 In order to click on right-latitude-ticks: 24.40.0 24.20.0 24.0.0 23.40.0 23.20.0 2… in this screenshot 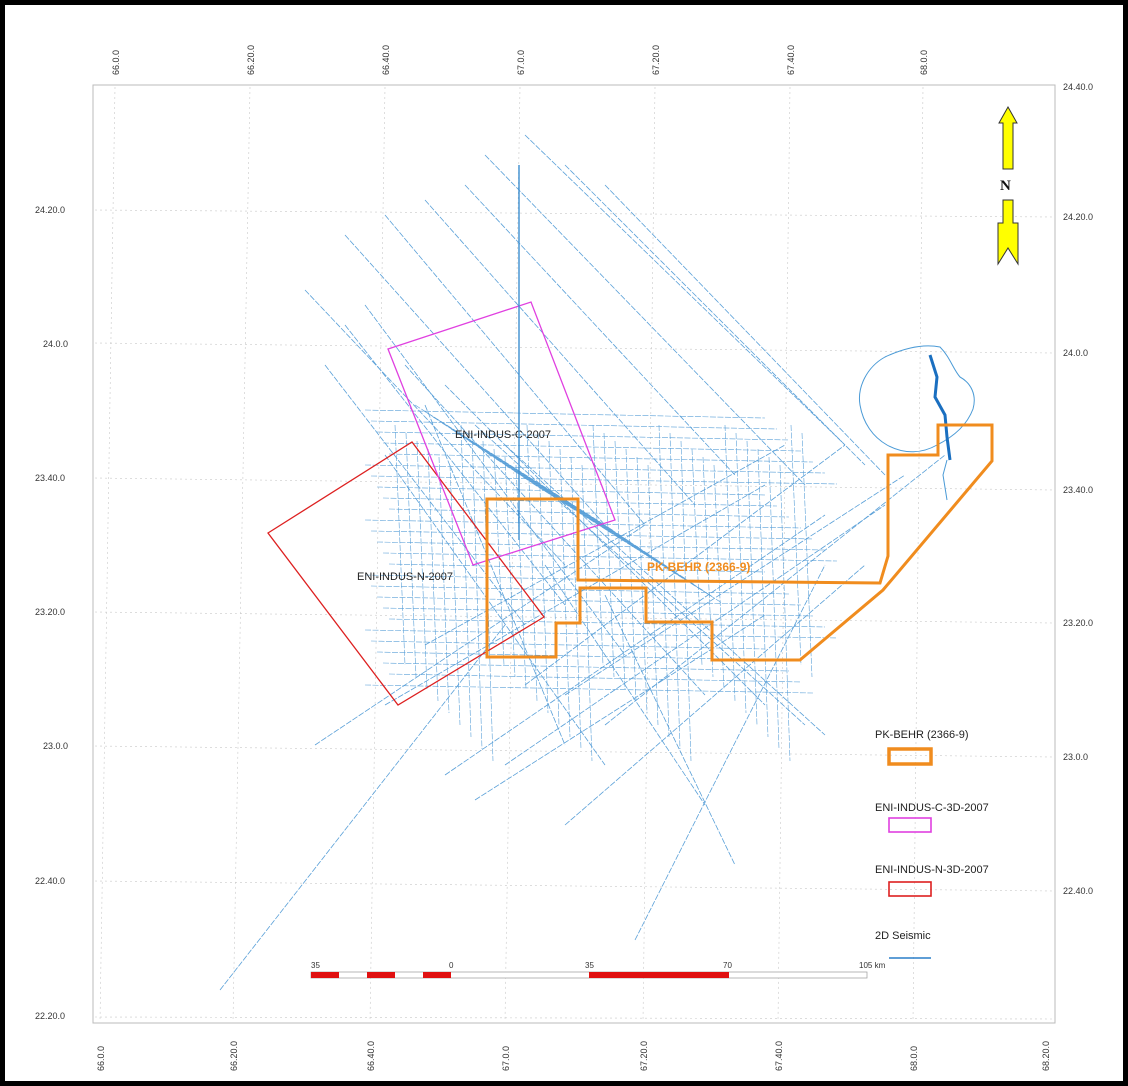, I will do `click(1078, 489)`.